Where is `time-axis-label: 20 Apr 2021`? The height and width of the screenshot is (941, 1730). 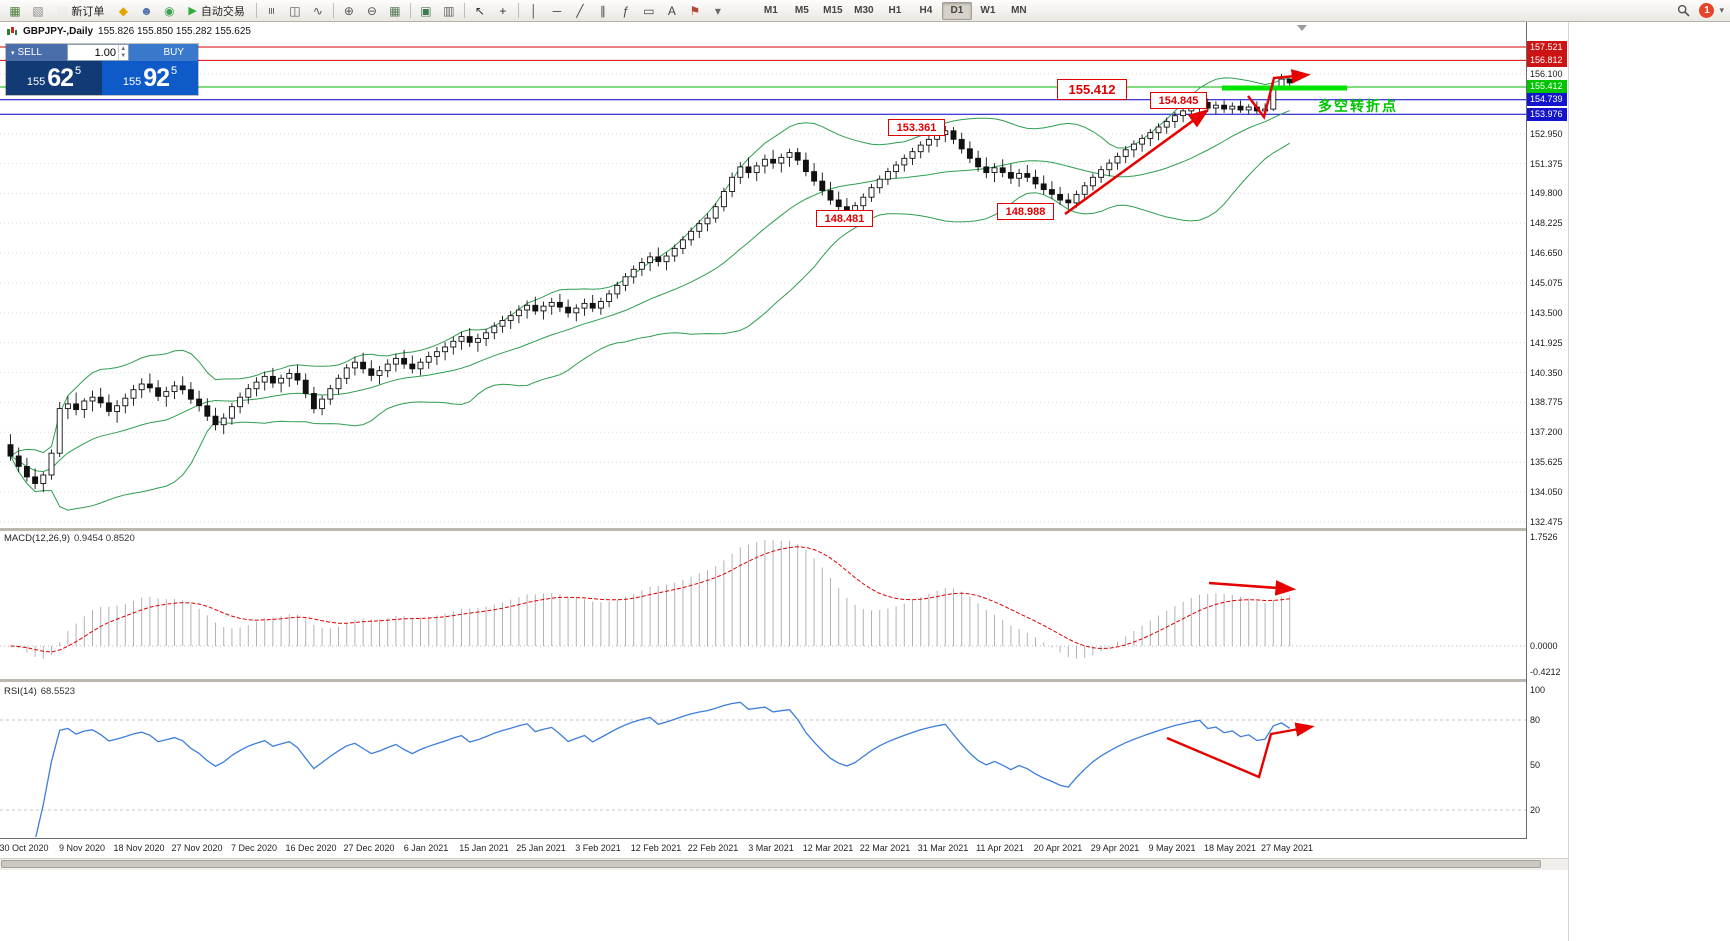 time-axis-label: 20 Apr 2021 is located at coordinates (1058, 848).